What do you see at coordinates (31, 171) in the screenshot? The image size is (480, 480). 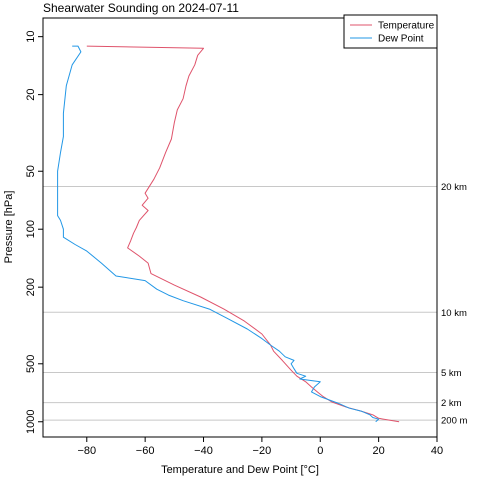 I see `y-tick-label: 50` at bounding box center [31, 171].